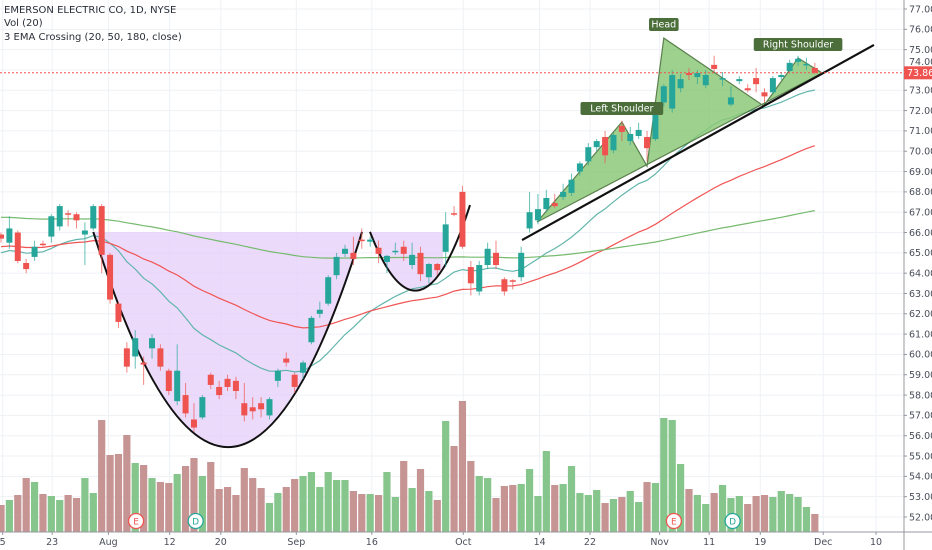  Describe the element at coordinates (23, 24) in the screenshot. I see `legend-volume: Vol (20)` at that location.